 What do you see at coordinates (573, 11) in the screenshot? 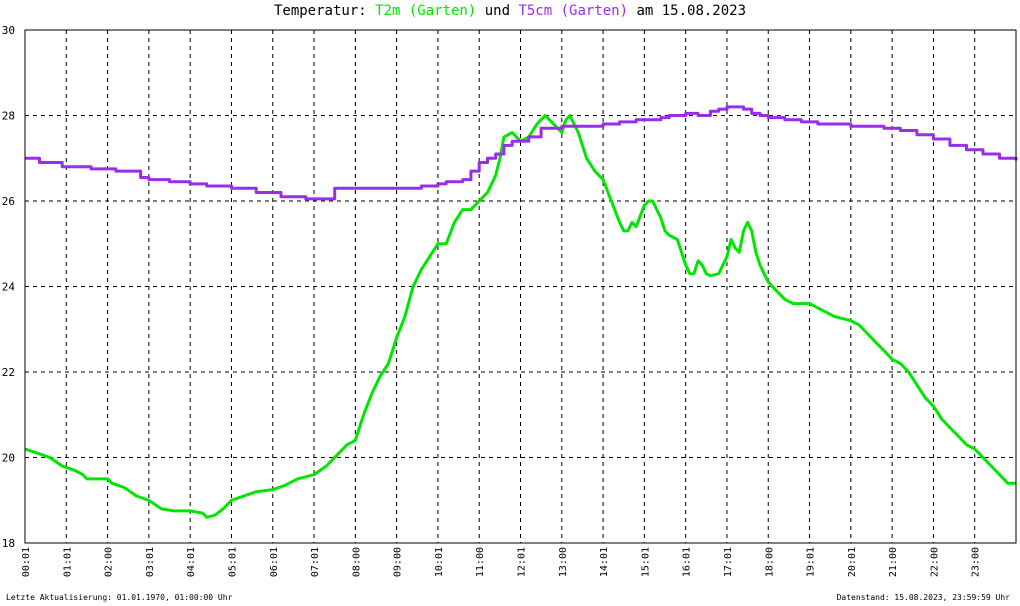
I see `title-series-2: T5cm (Garten)` at bounding box center [573, 11].